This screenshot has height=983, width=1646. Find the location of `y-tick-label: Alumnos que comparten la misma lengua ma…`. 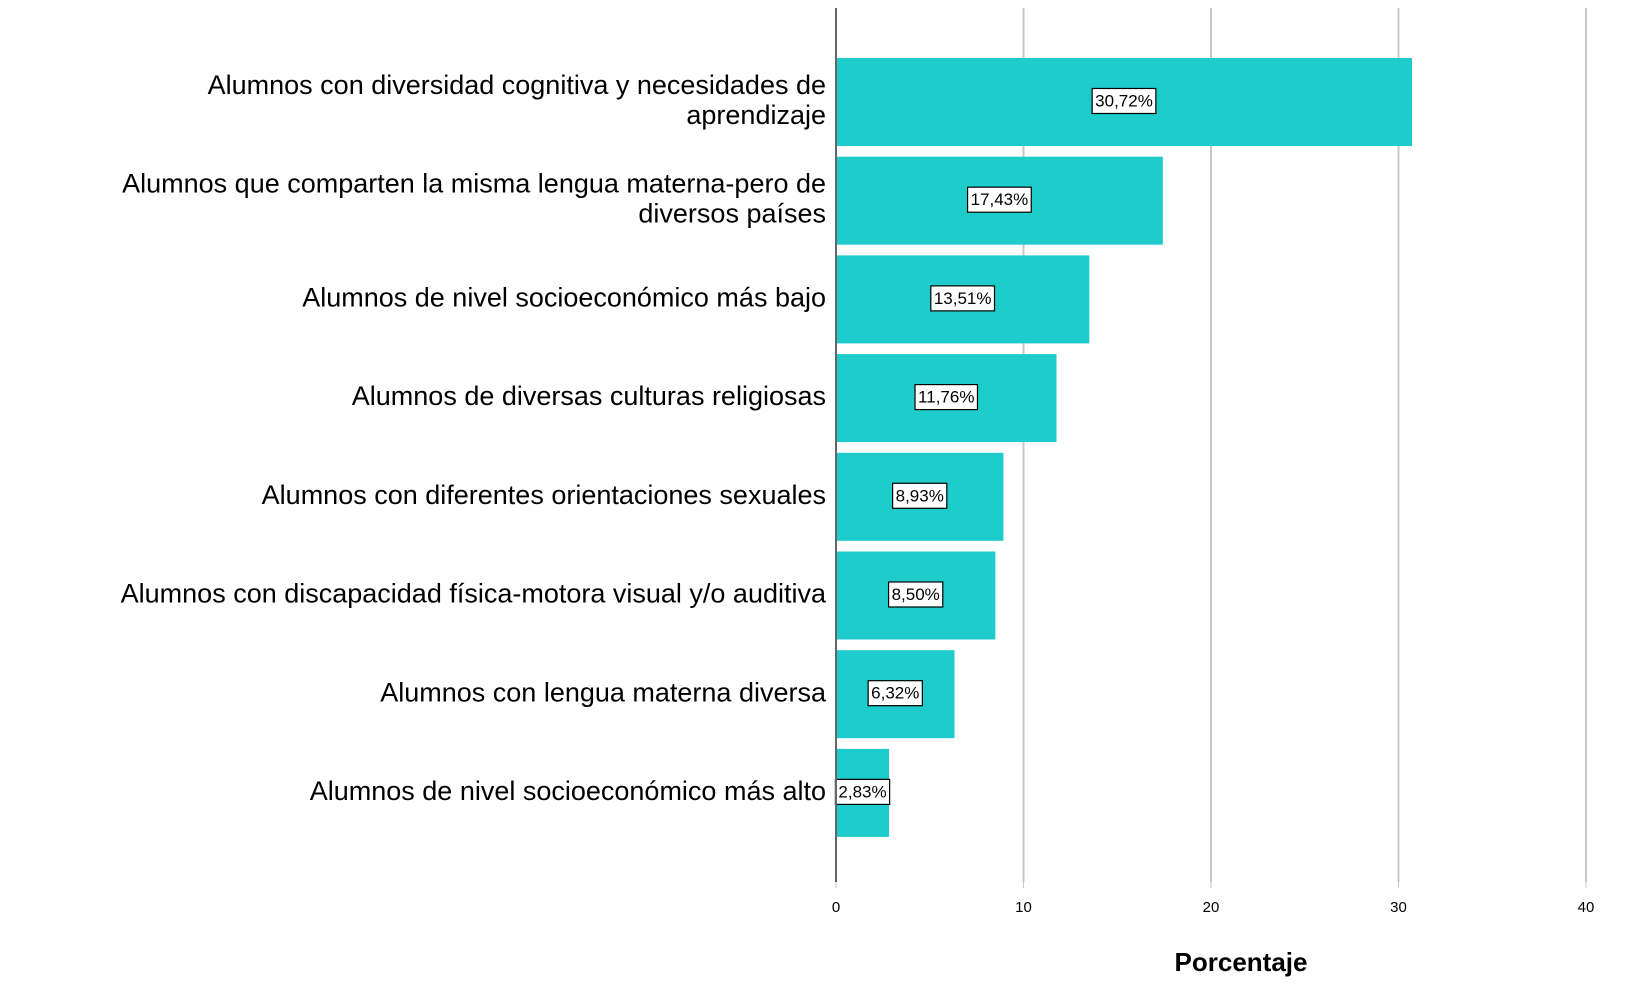

y-tick-label: Alumnos que comparten la misma lengua ma… is located at coordinates (474, 199).